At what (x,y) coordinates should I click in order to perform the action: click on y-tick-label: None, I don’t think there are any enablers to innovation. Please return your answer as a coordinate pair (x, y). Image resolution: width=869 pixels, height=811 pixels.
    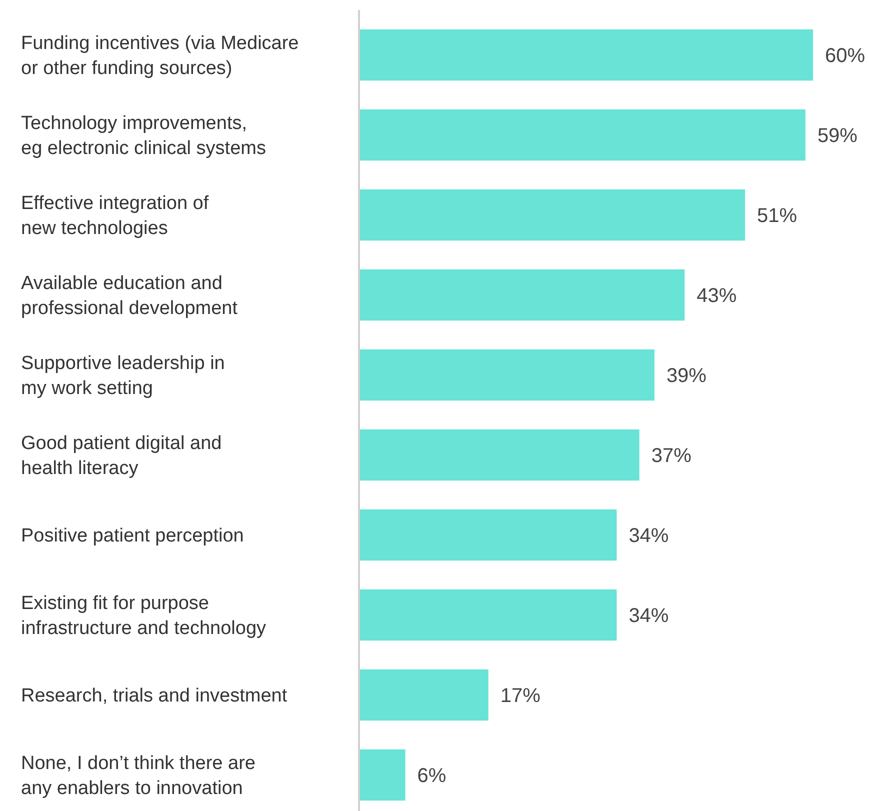
    Looking at the image, I should click on (138, 776).